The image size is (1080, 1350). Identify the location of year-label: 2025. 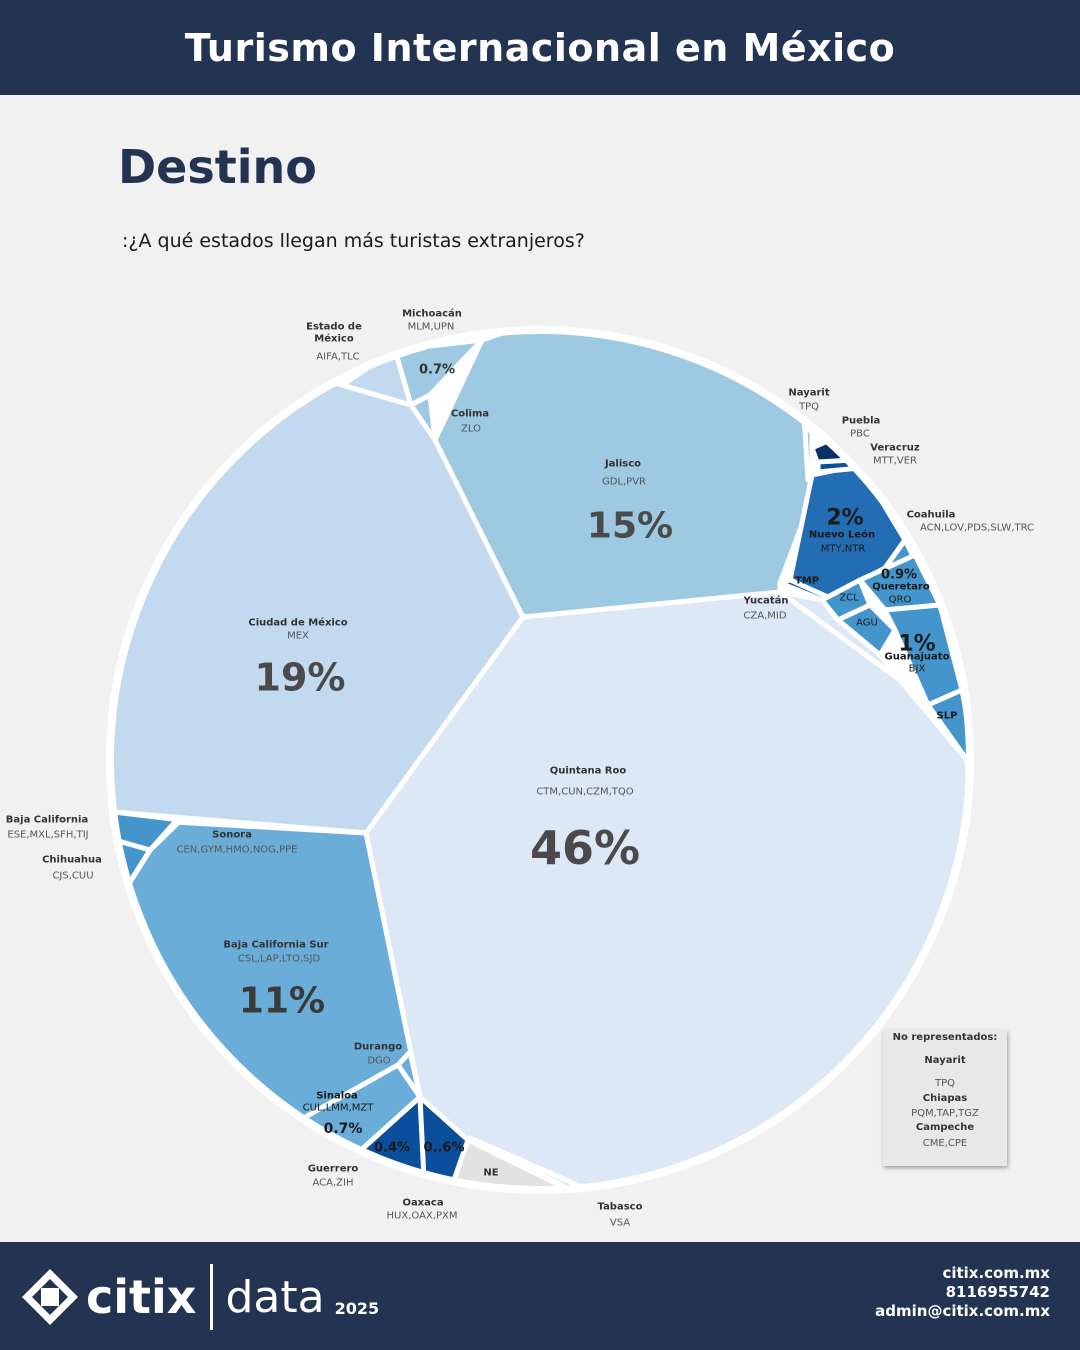
(357, 1308).